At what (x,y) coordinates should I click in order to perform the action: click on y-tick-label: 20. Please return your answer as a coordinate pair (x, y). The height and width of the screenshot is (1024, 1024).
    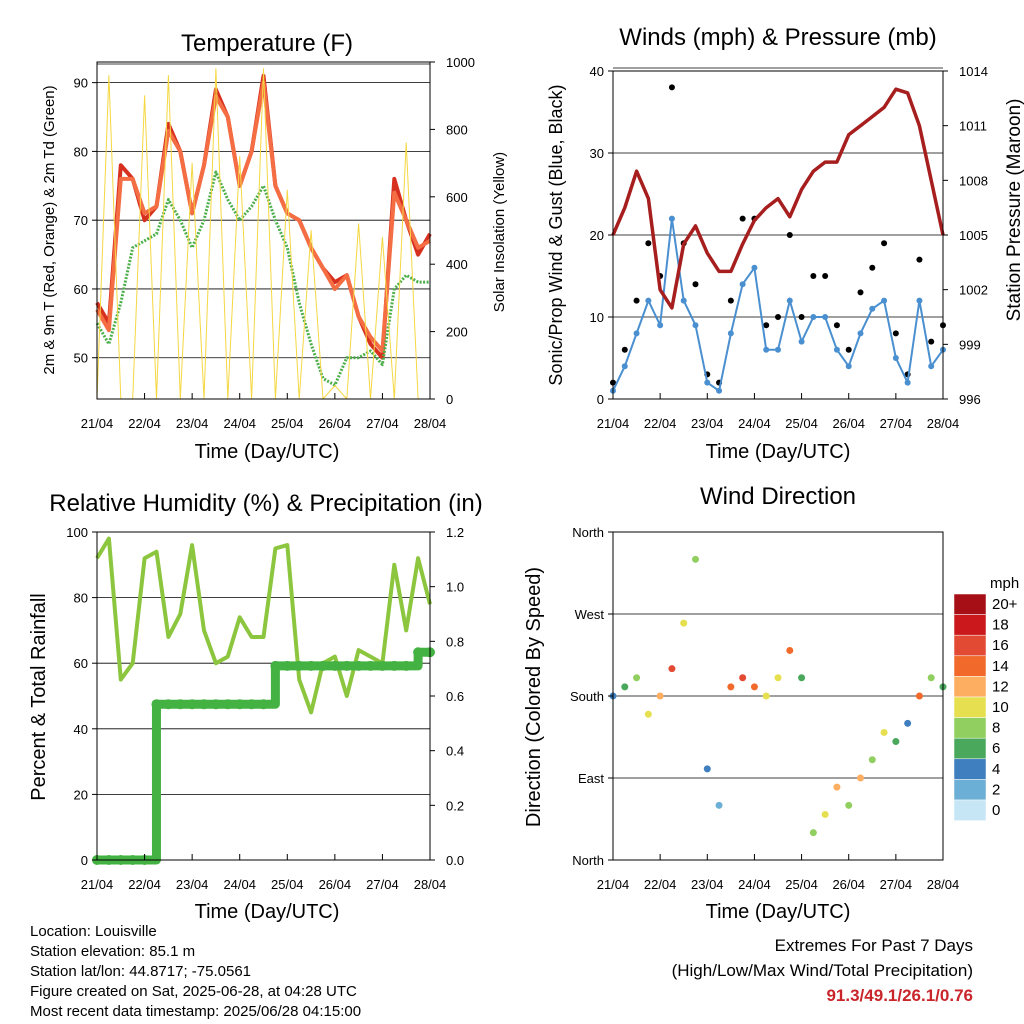
    Looking at the image, I should click on (81, 794).